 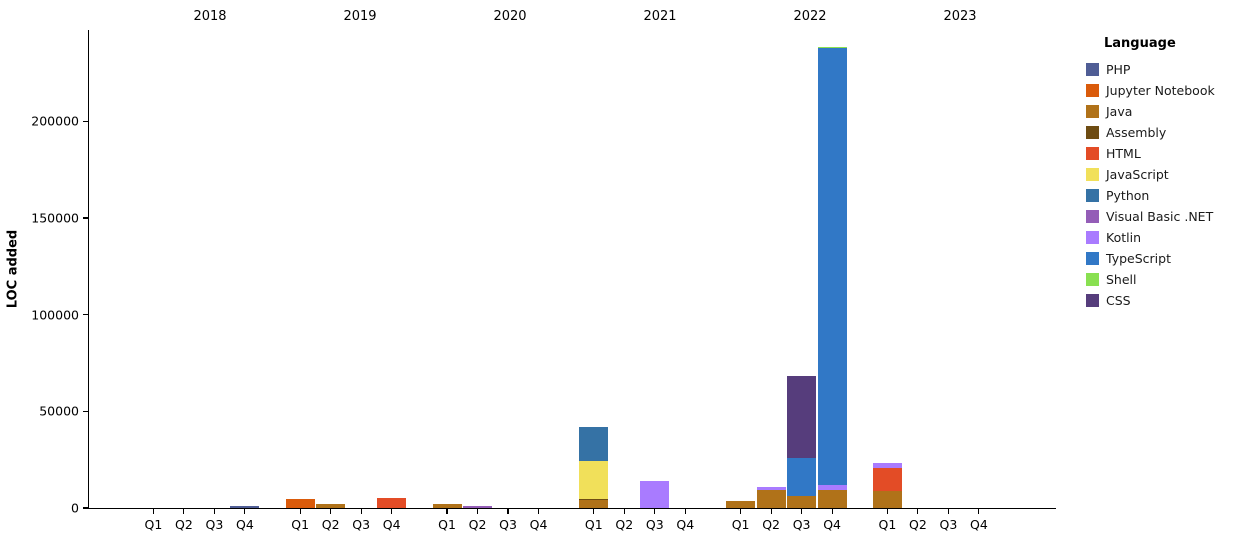 What do you see at coordinates (654, 524) in the screenshot?
I see `x-tick-label-2021-Q3: Q3` at bounding box center [654, 524].